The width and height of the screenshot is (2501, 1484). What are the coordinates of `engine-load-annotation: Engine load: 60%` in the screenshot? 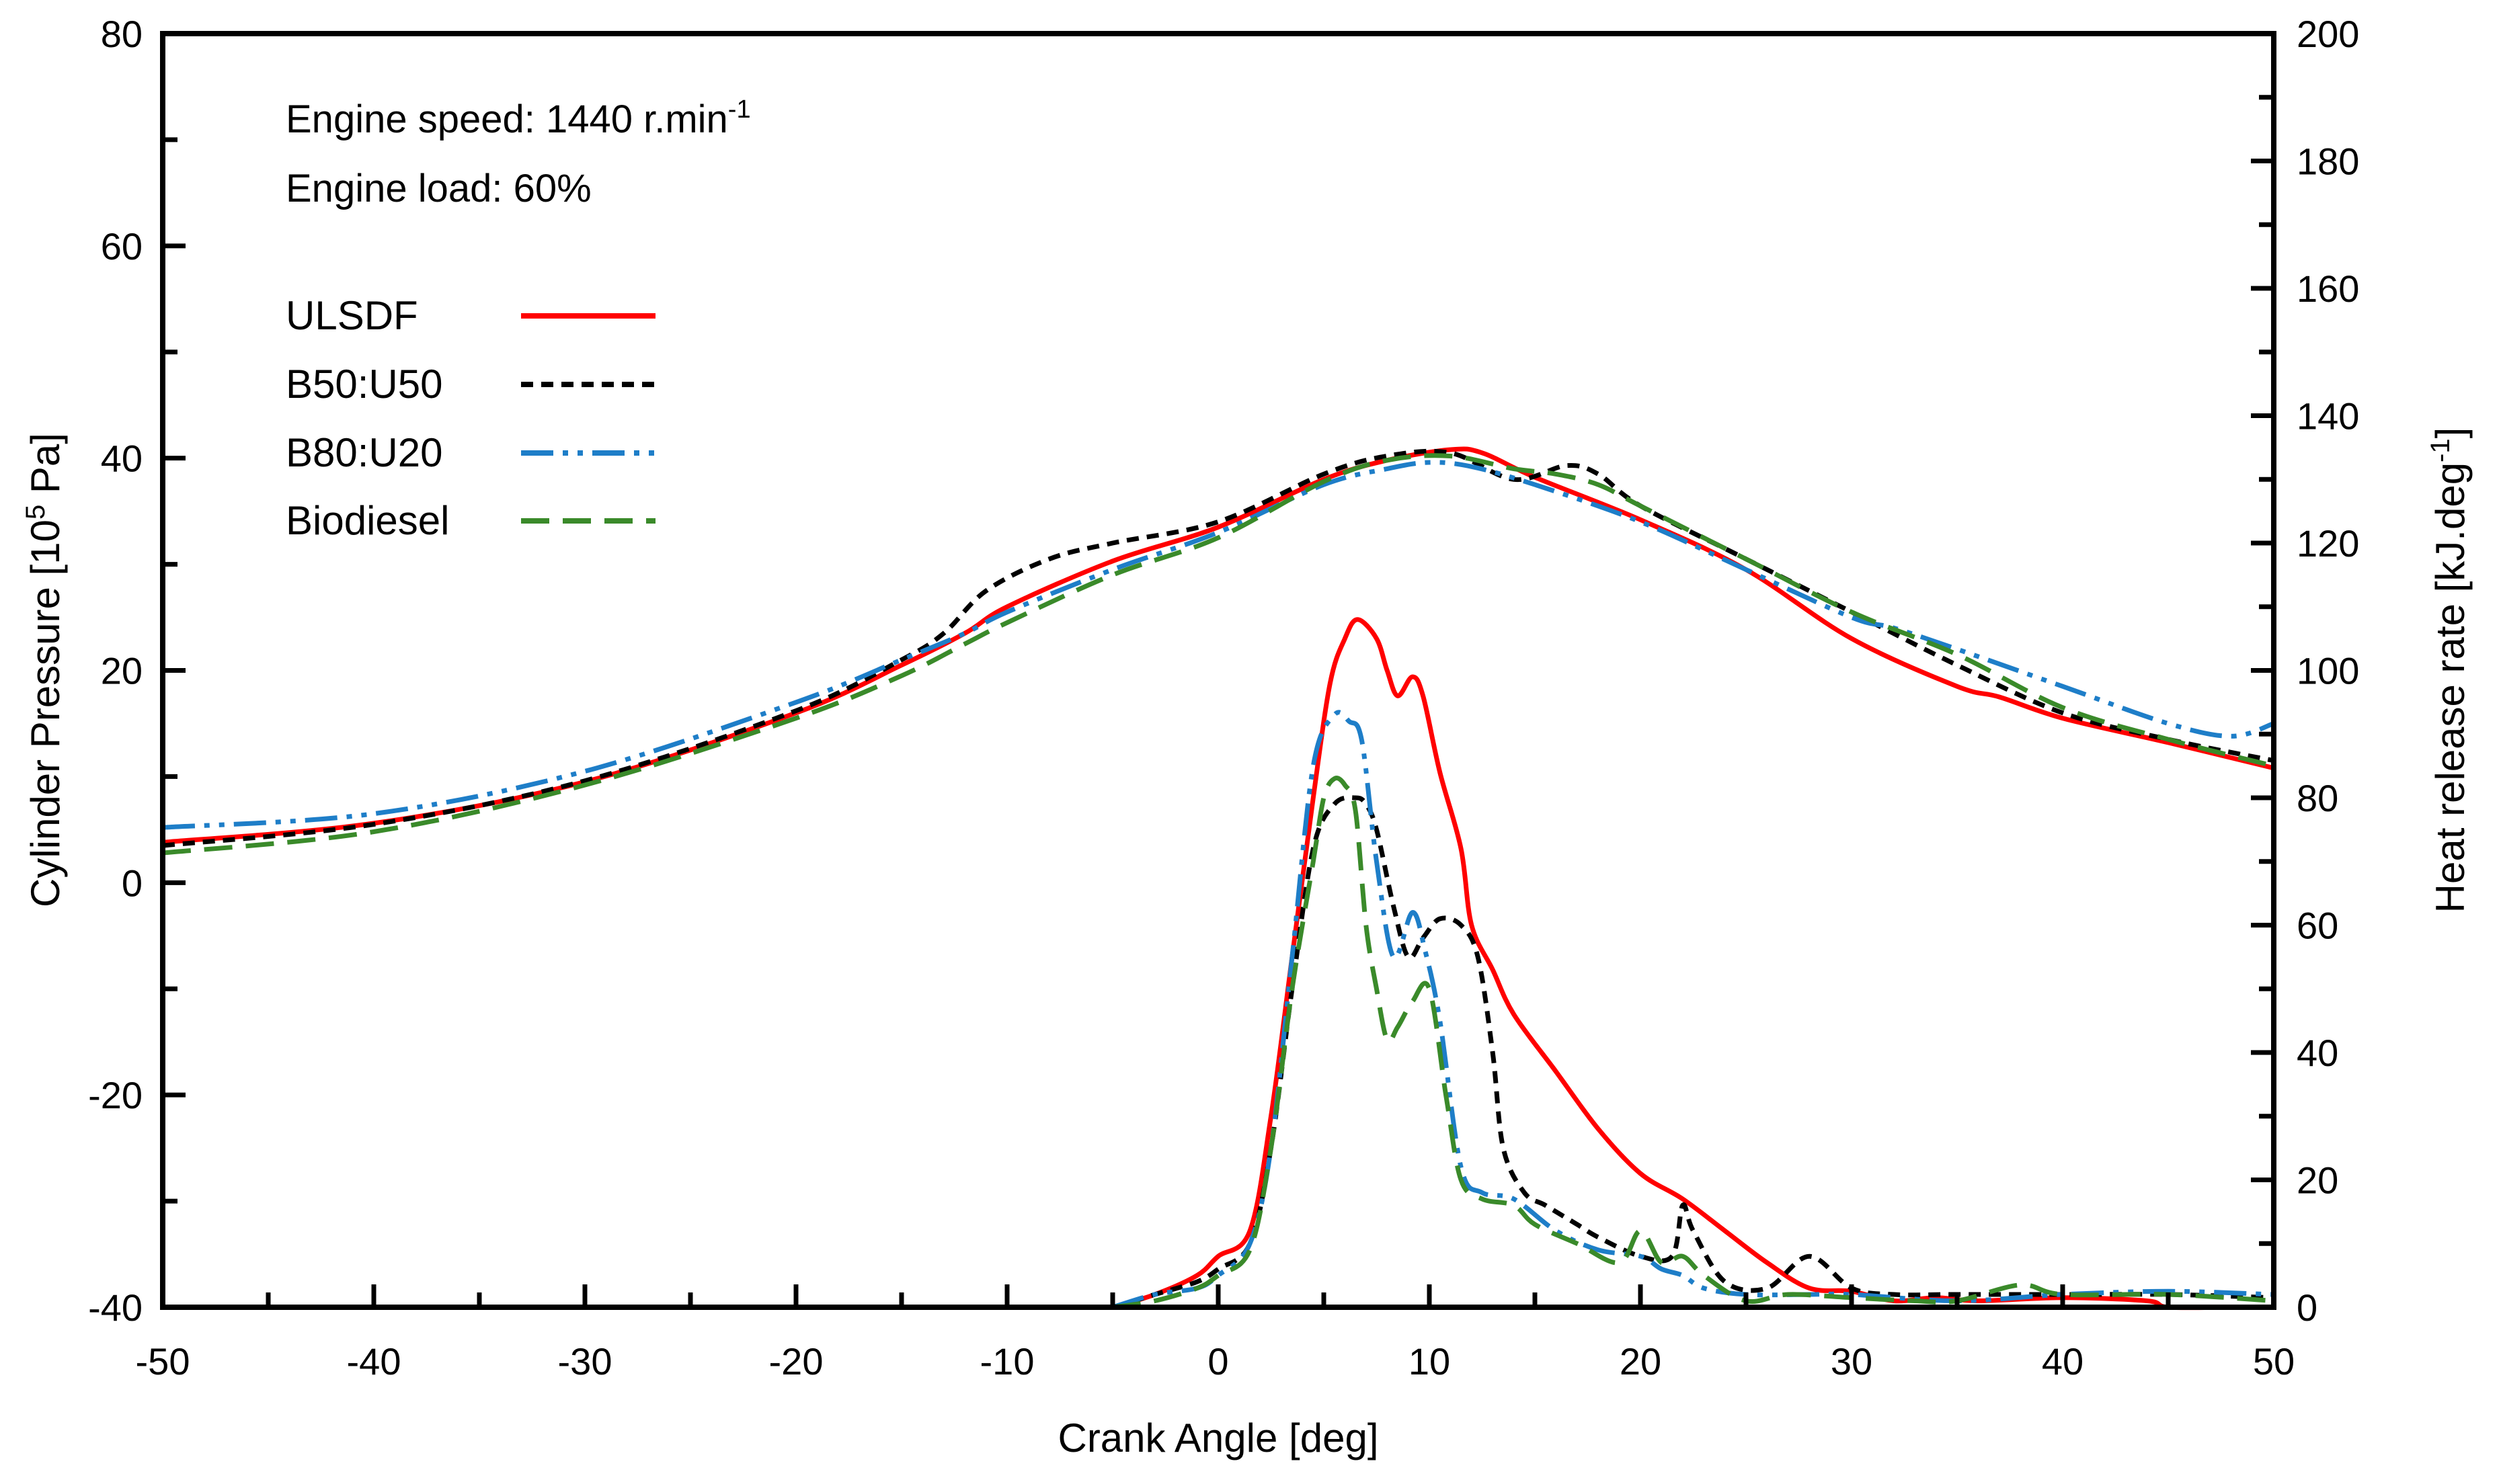 It's located at (439, 188).